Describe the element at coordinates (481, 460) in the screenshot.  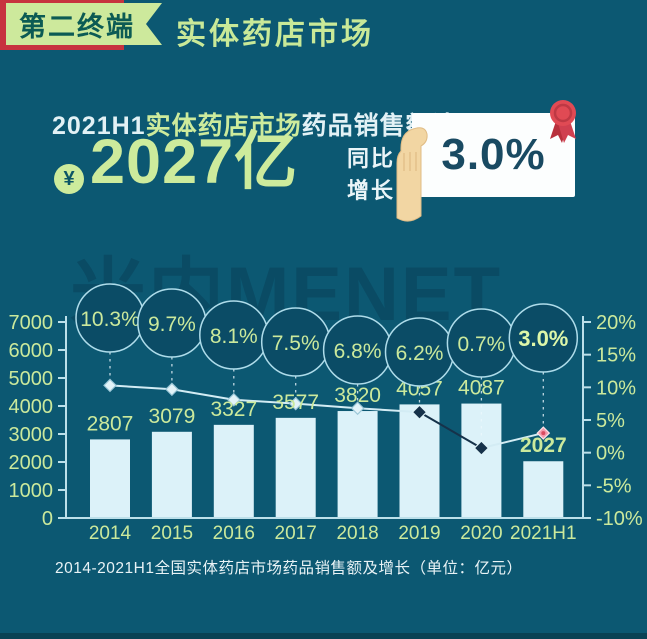
I see `bar-2020` at that location.